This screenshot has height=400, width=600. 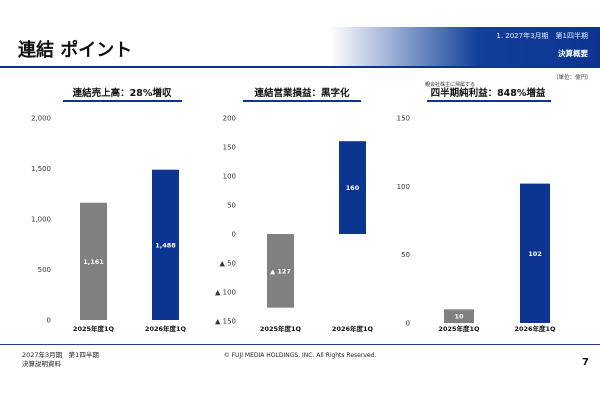 What do you see at coordinates (450, 85) in the screenshot?
I see `net-income-note: 親会社株主に帰属する` at bounding box center [450, 85].